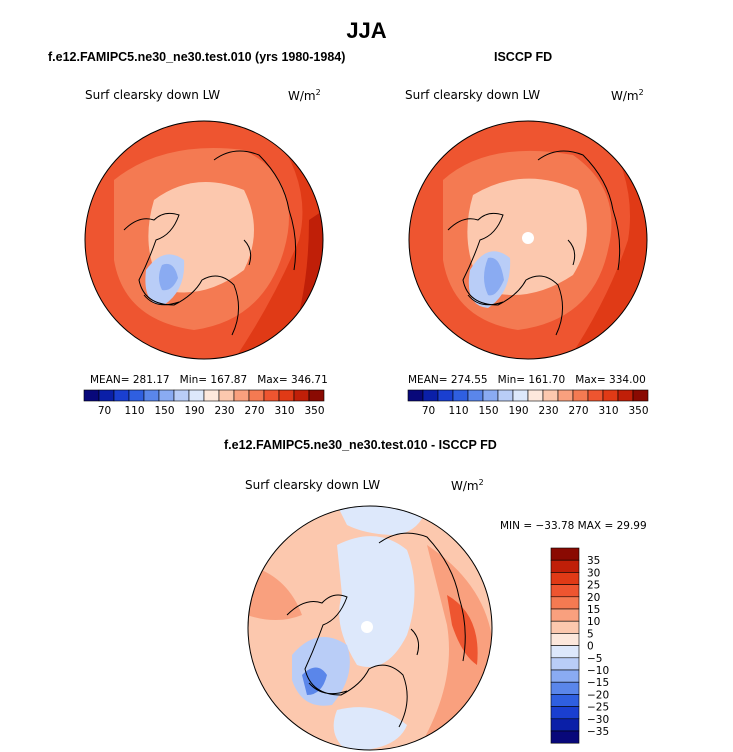  I want to click on panel-1-colorbar: 70 110 150 190 230 270 310 350, so click(204, 403).